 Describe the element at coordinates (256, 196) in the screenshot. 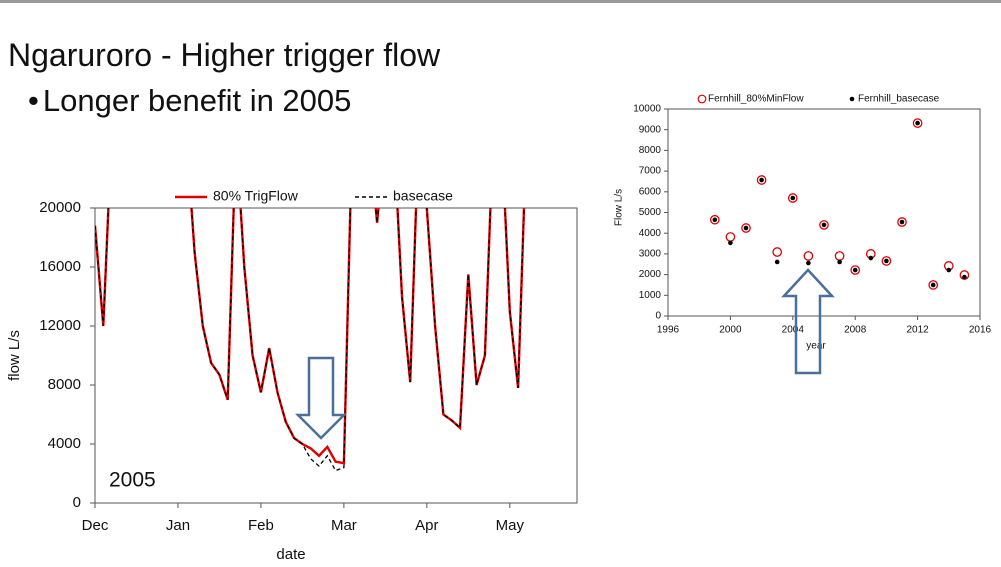

I see `legend-label: 80% TrigFlow` at that location.